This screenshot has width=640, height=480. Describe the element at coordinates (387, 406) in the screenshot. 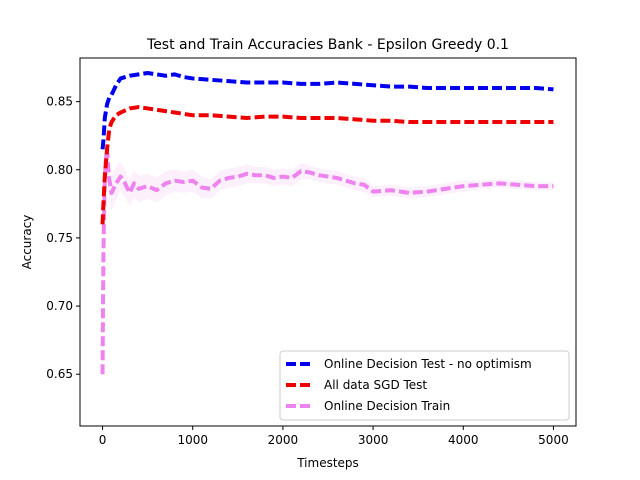

I see `legend-label: Online Decision Train` at that location.